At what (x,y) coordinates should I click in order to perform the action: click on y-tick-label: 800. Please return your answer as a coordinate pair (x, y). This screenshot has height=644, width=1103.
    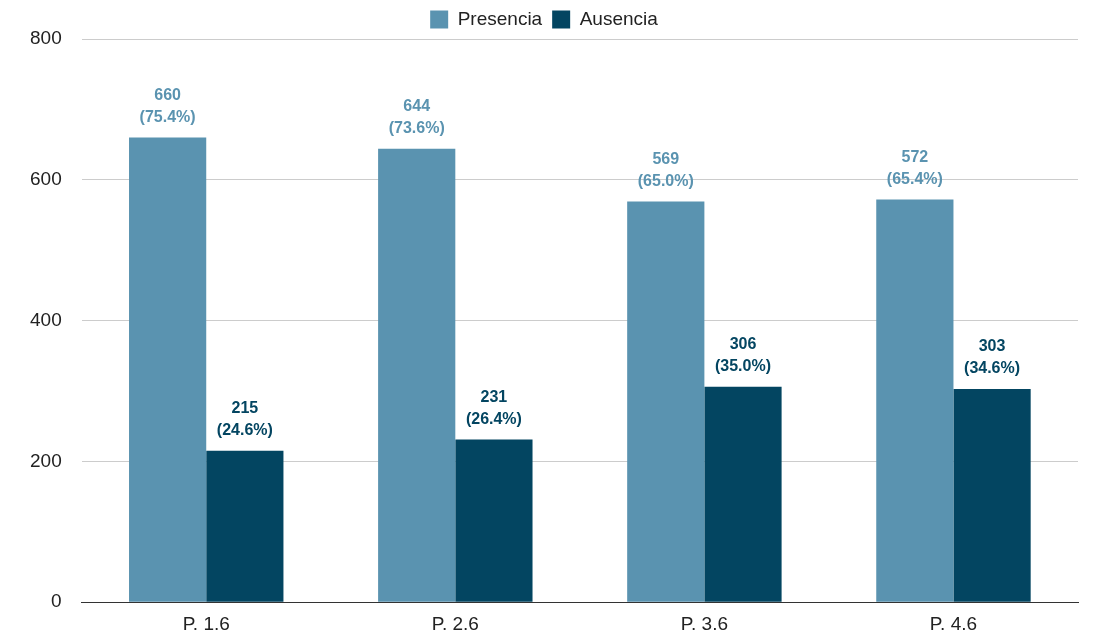
    Looking at the image, I should click on (46, 38).